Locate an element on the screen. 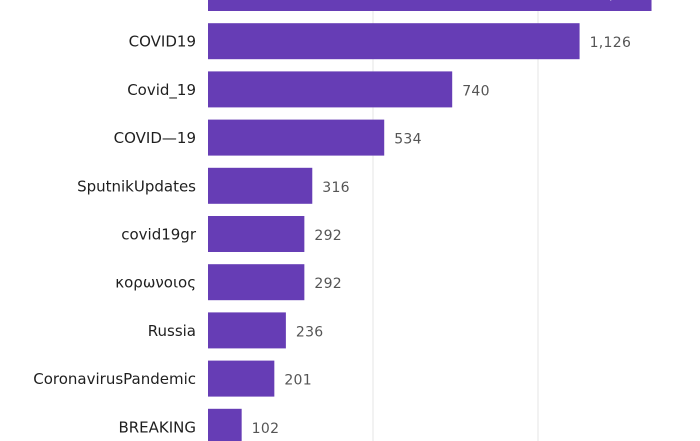 The image size is (700, 441). value-label-8: 236 is located at coordinates (310, 332).